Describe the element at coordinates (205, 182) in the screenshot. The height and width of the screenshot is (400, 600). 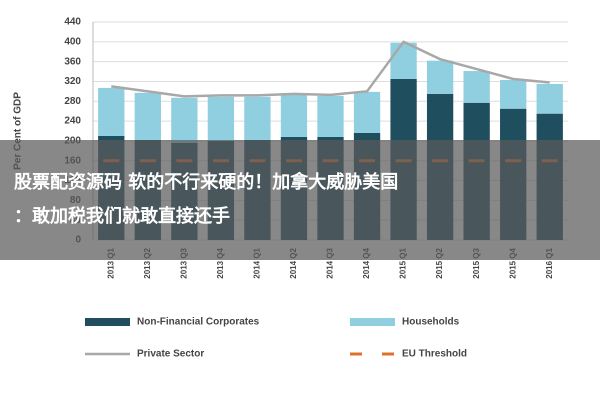
I see `overlay-text: 股票配资源码 软的不行来硬的！加拿大威胁美国` at that location.